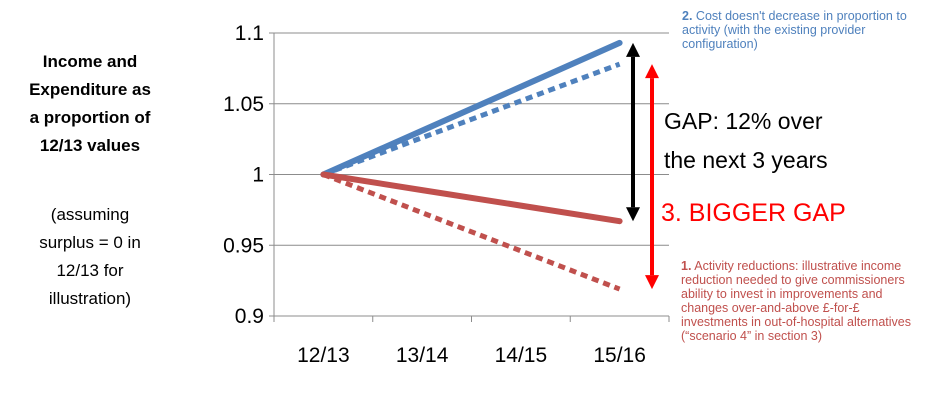 The image size is (929, 407). I want to click on y-axis-title-line: Expenditure as, so click(90, 89).